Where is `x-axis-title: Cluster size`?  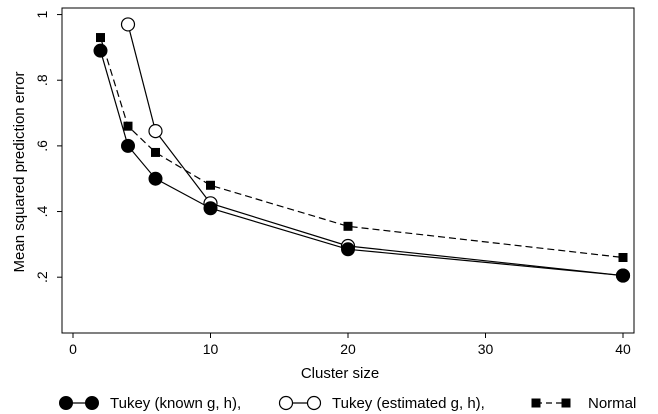 x-axis-title: Cluster size is located at coordinates (340, 373).